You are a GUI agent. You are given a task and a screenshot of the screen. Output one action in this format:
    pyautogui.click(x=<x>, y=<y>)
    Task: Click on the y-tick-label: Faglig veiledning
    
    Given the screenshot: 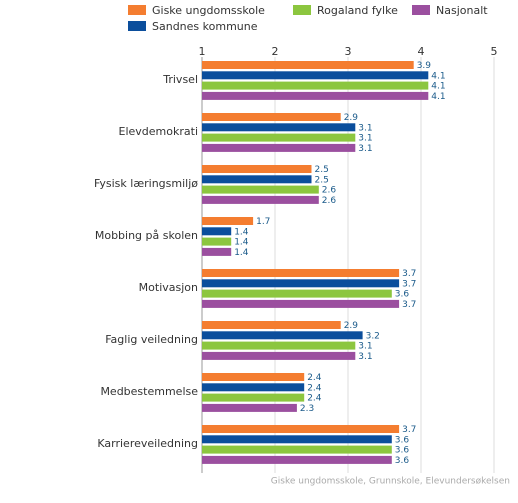 What is the action you would take?
    pyautogui.click(x=151, y=339)
    